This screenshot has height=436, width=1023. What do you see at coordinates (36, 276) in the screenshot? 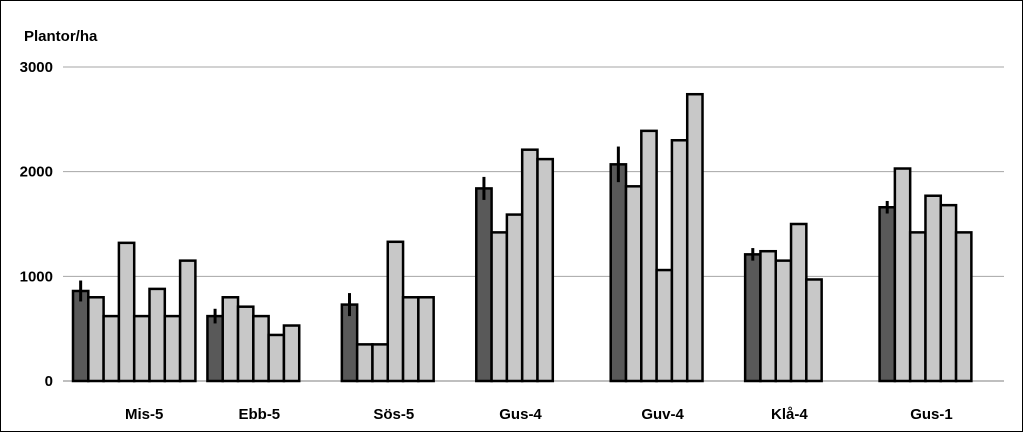
I see `y-tick-label: 1000` at bounding box center [36, 276].